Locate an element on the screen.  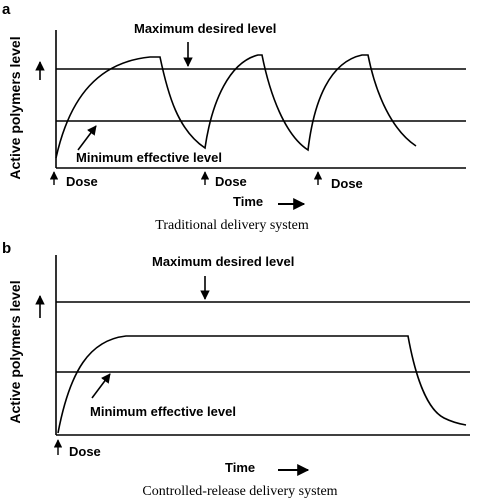
min-level-pointer-a is located at coordinates (87, 138).